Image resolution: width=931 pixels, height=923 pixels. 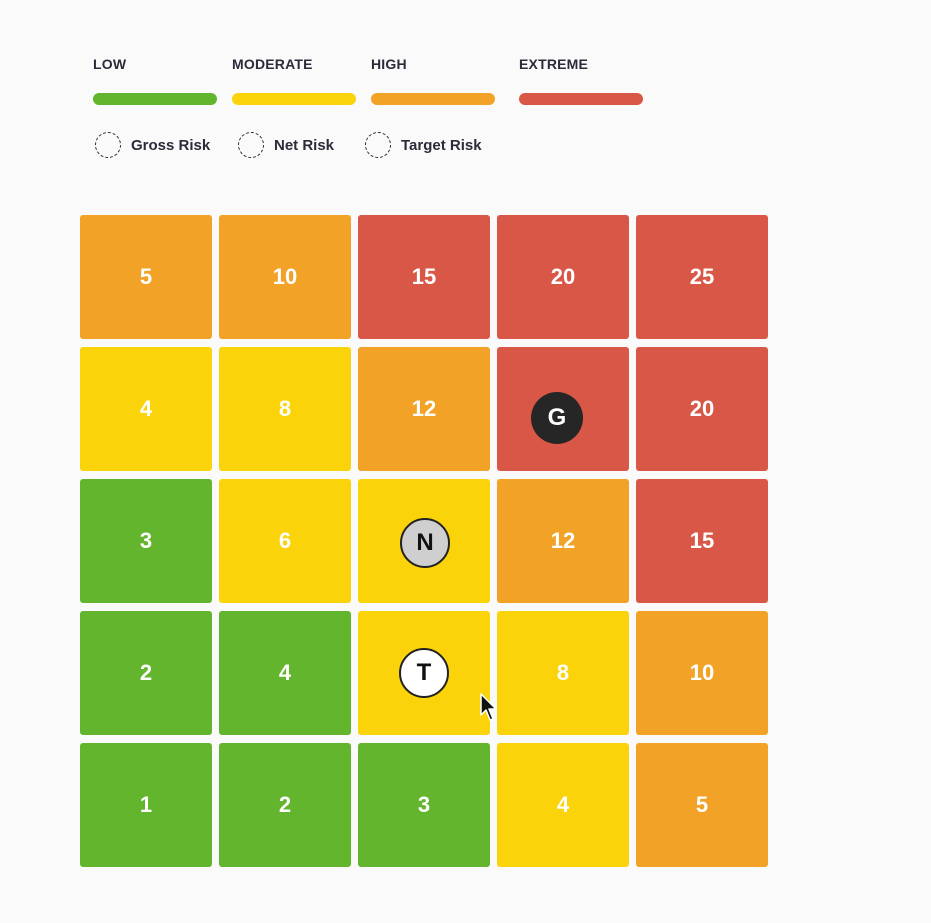 I want to click on gross-risk-pin: G, so click(x=557, y=418).